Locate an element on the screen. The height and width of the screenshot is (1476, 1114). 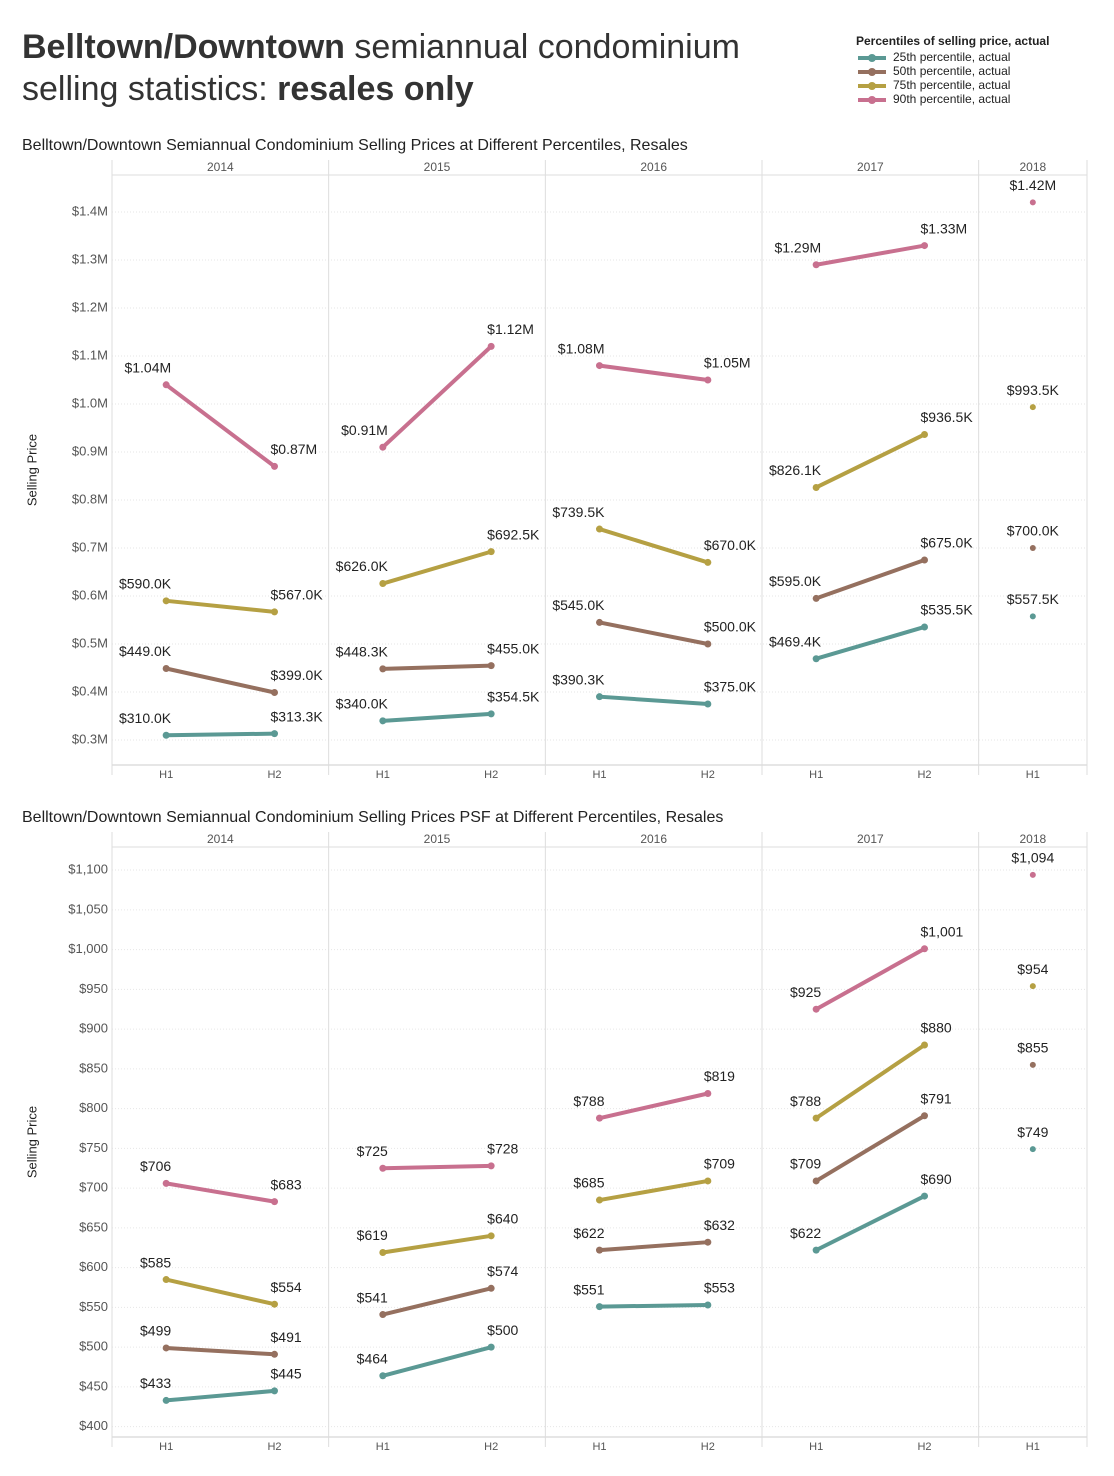
data-label: $1,001 is located at coordinates (942, 931).